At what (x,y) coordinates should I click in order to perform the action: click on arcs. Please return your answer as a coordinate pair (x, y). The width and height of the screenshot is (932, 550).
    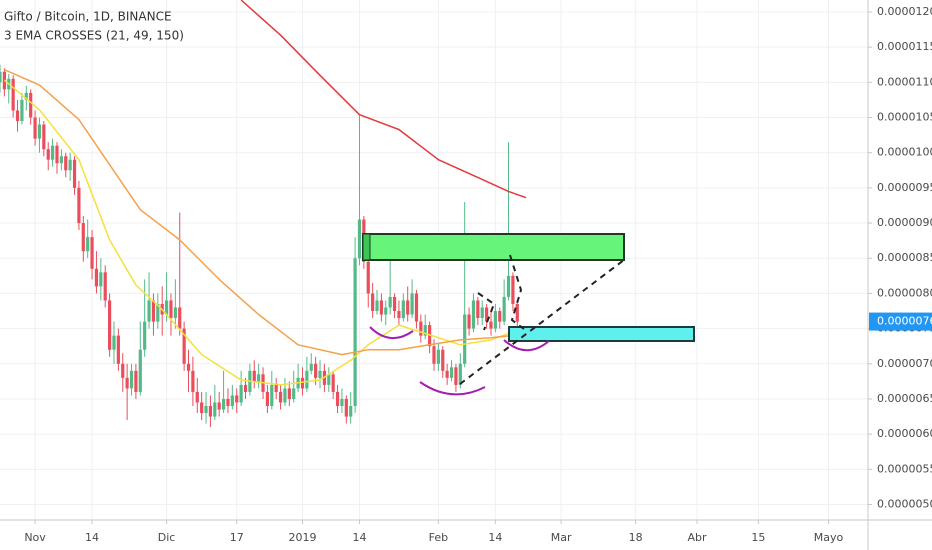
    Looking at the image, I should click on (459, 361).